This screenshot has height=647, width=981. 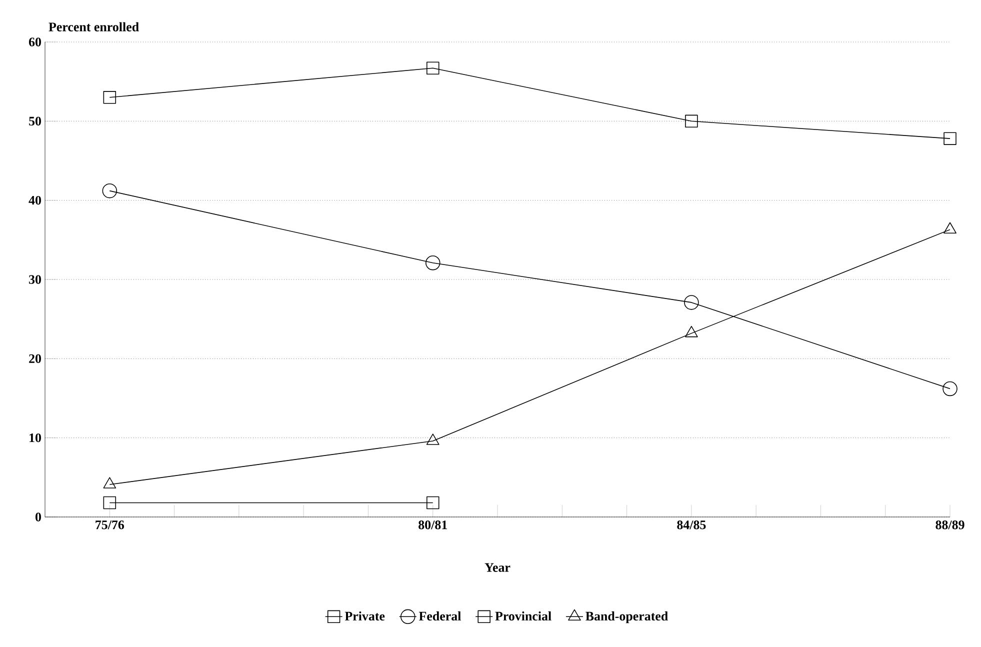 What do you see at coordinates (691, 525) in the screenshot?
I see `x-tick-label: 84/85` at bounding box center [691, 525].